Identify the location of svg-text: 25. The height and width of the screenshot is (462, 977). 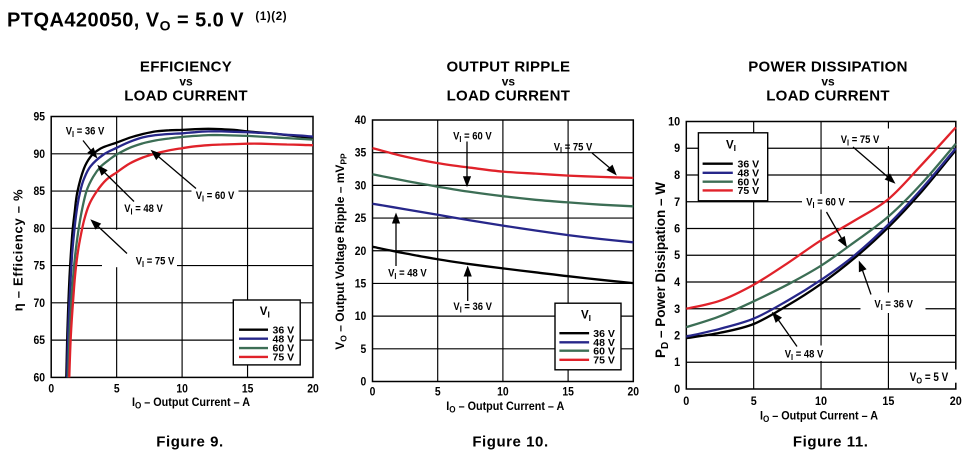
(361, 219).